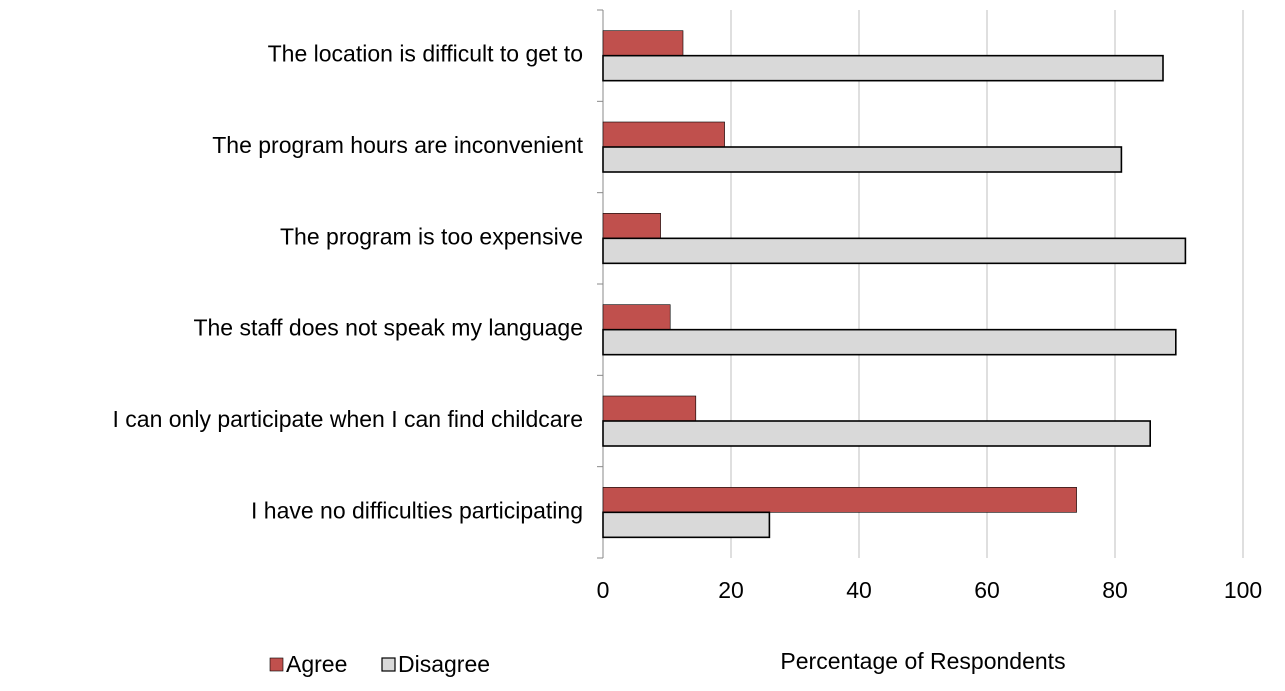 The image size is (1285, 691). What do you see at coordinates (444, 664) in the screenshot?
I see `legend-label: Disagree` at bounding box center [444, 664].